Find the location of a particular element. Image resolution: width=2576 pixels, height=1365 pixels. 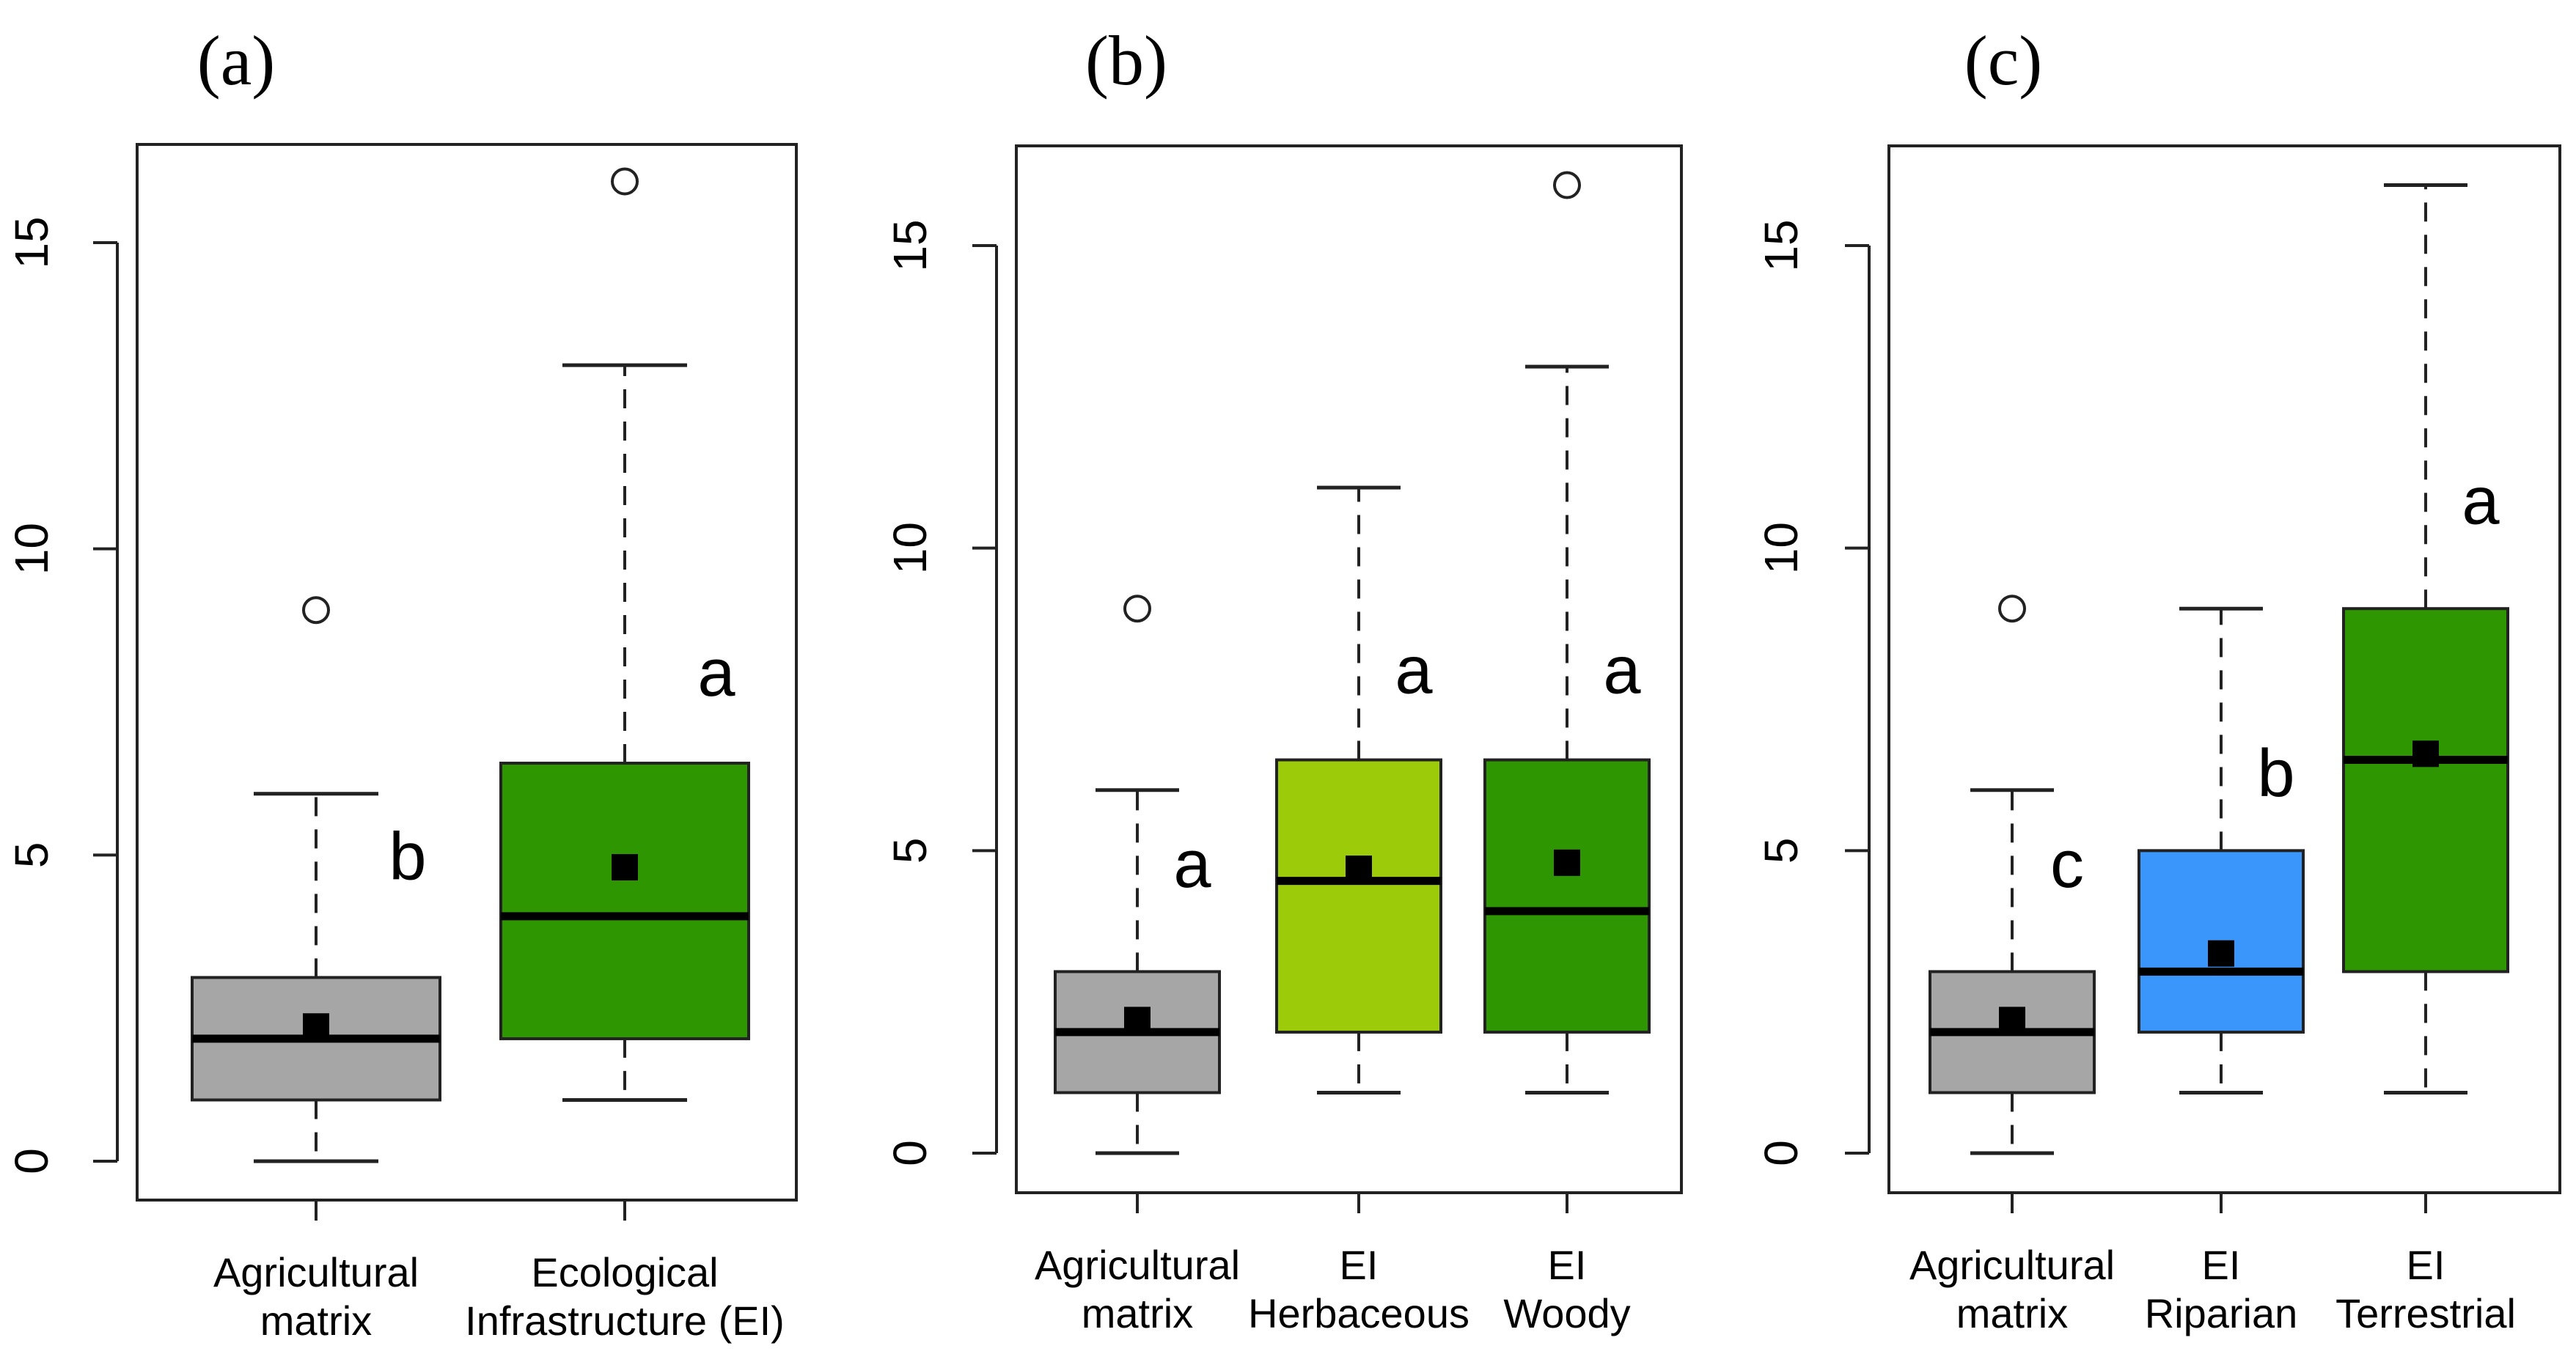

significance-letter: c is located at coordinates (2067, 864).